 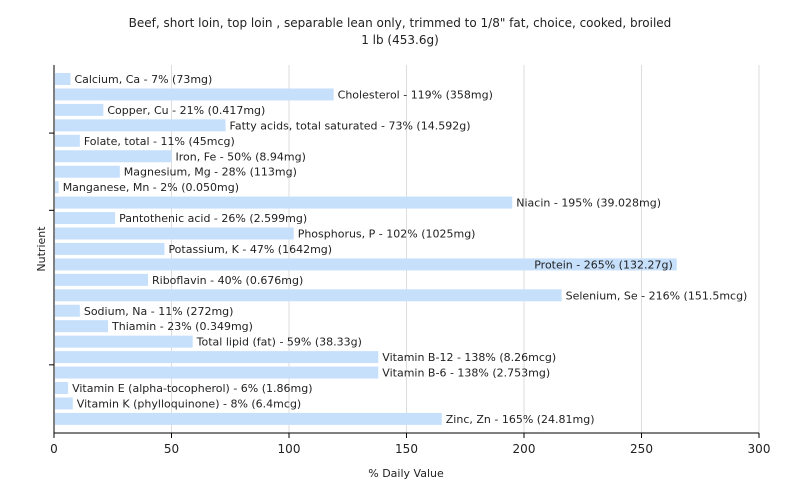 I want to click on y-ticks, so click(x=51, y=249).